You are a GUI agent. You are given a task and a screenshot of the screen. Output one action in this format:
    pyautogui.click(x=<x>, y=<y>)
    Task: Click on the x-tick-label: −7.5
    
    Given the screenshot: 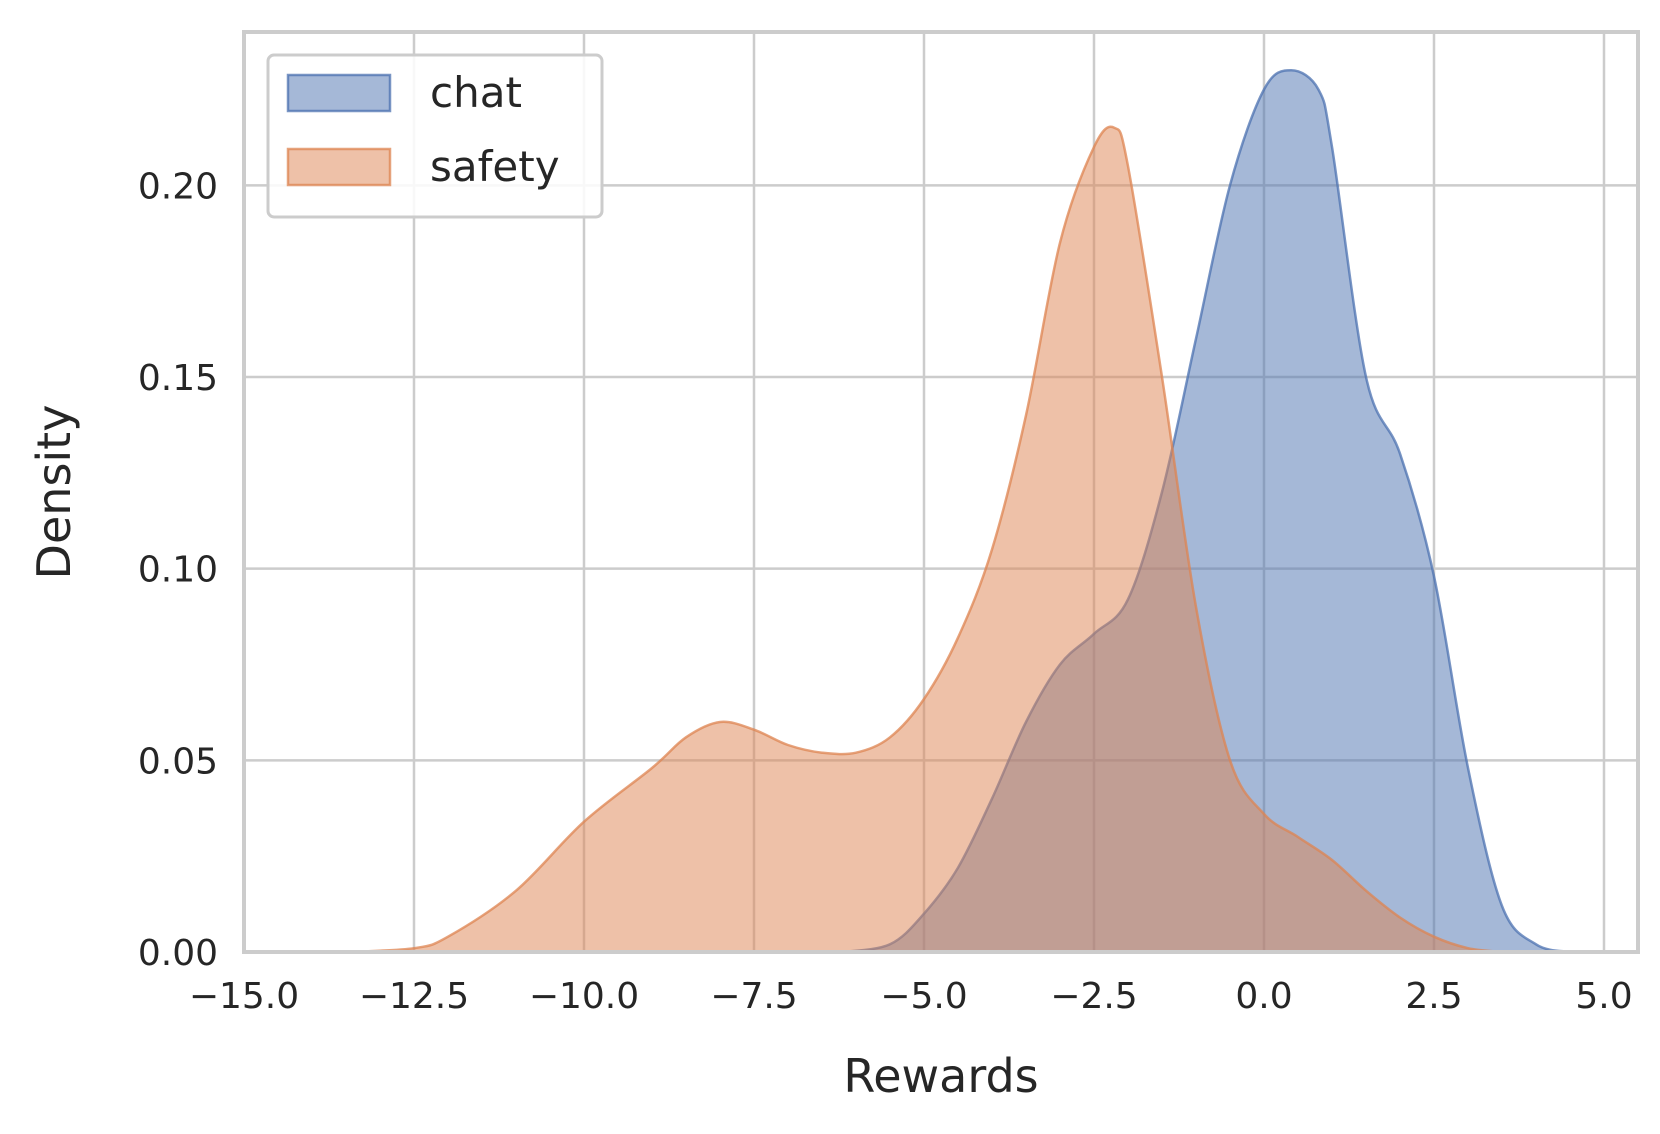 What is the action you would take?
    pyautogui.click(x=753, y=996)
    